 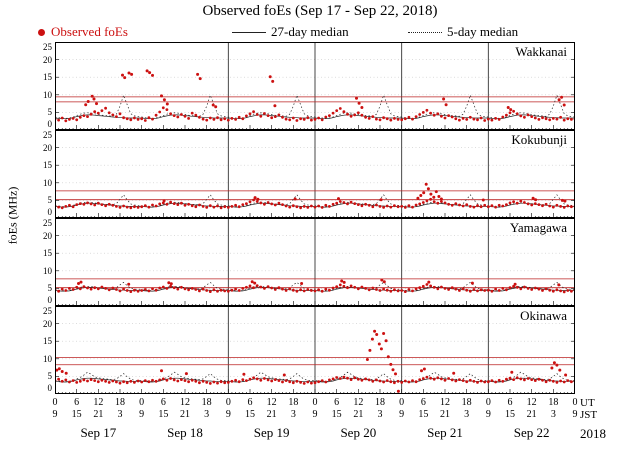 What do you see at coordinates (249, 33) in the screenshot?
I see `solid-line-icon` at bounding box center [249, 33].